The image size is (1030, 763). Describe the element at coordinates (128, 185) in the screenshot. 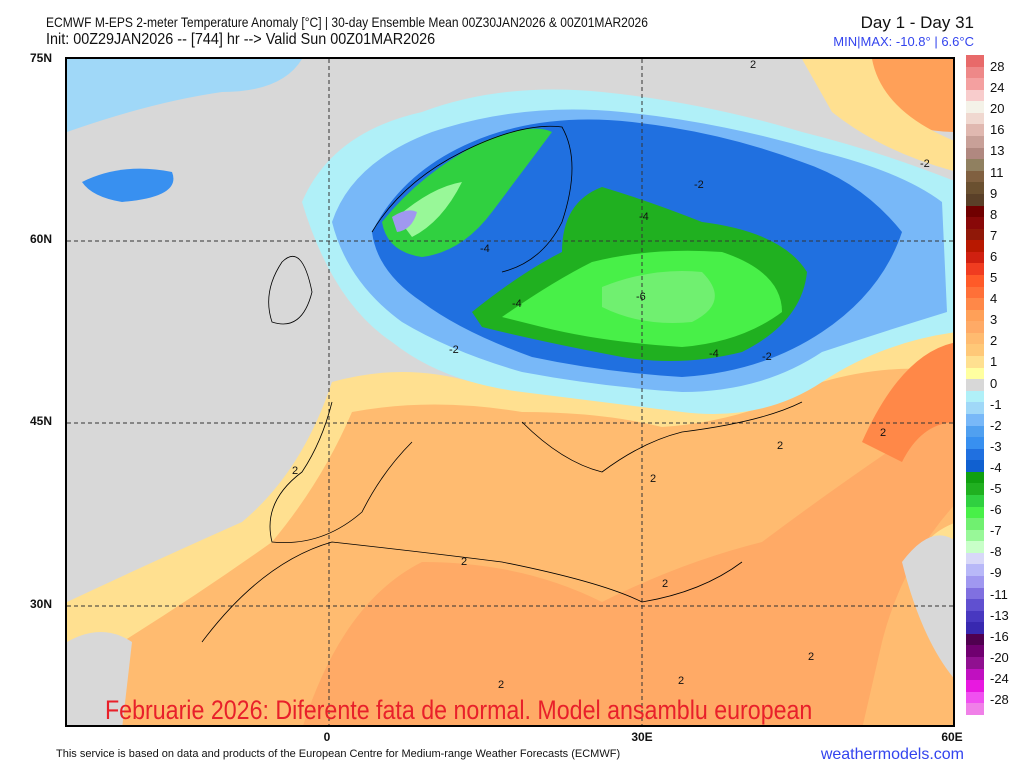

I see `cold-iceland` at that location.